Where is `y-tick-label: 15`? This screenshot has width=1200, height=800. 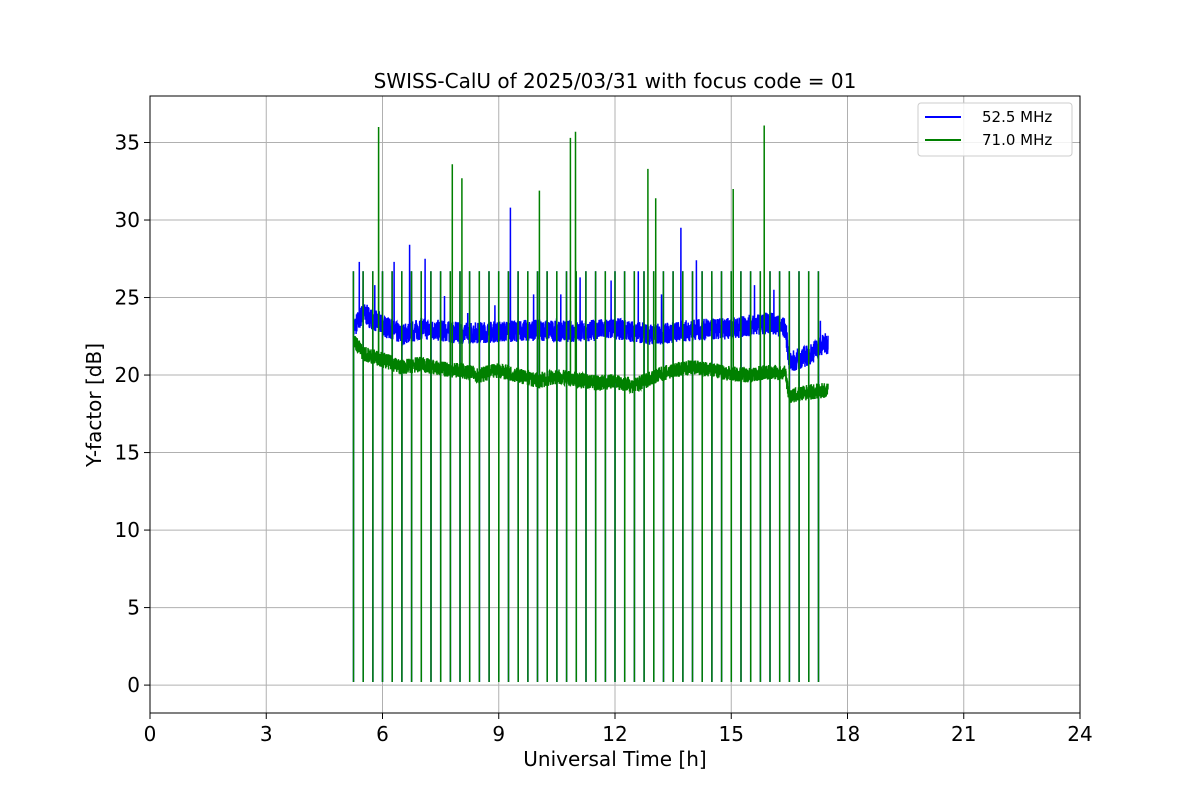 y-tick-label: 15 is located at coordinates (127, 453).